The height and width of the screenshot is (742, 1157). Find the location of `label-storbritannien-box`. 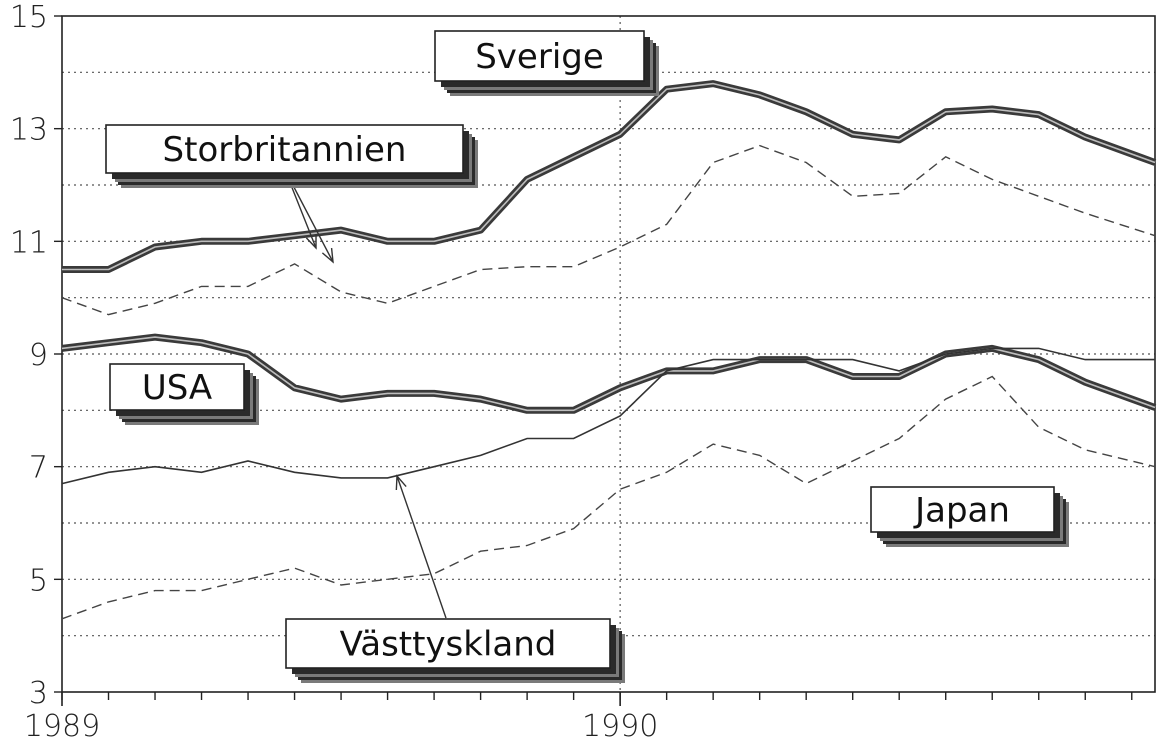

label-storbritannien-box is located at coordinates (284, 149).